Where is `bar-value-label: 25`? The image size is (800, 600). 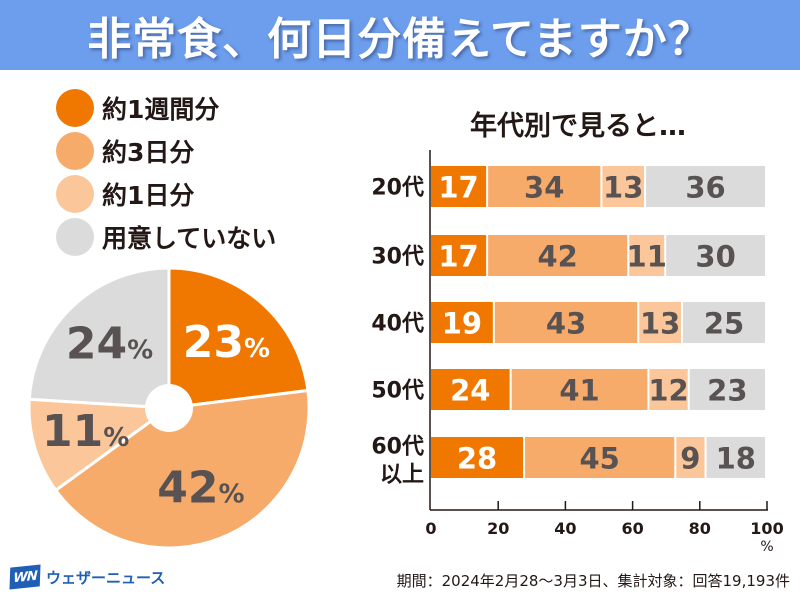 bar-value-label: 25 is located at coordinates (724, 324).